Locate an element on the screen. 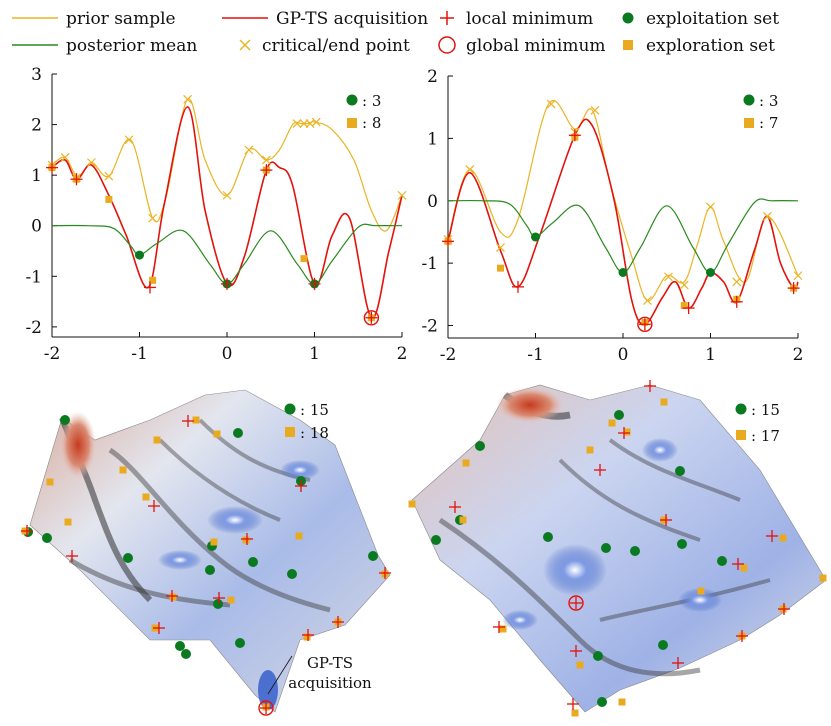 Image resolution: width=831 pixels, height=726 pixels. annotation-line1: GP-TS is located at coordinates (330, 663).